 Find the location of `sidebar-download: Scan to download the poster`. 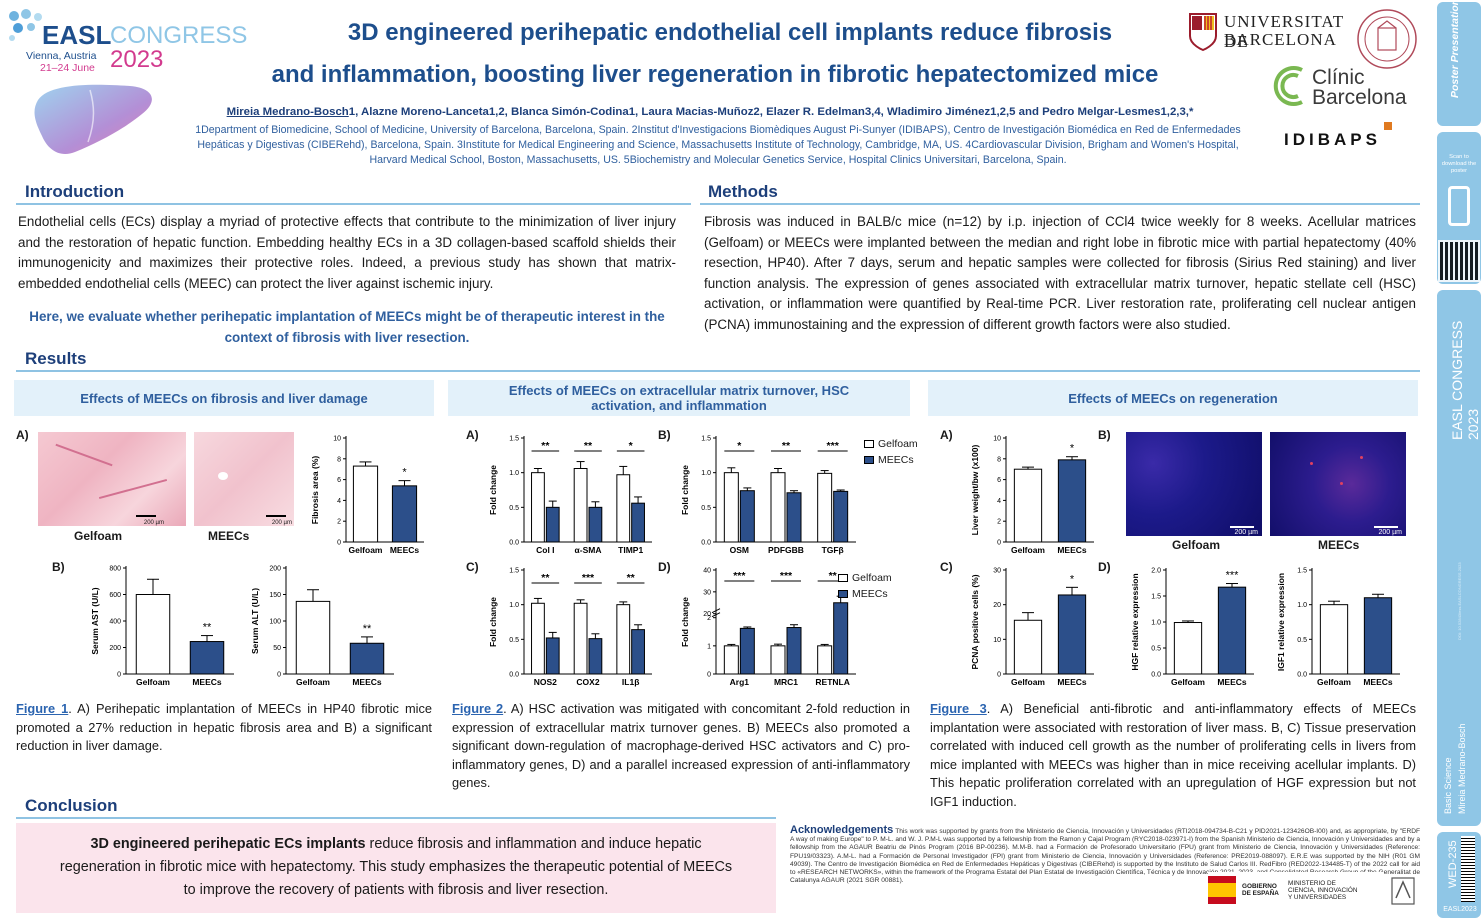

sidebar-download: Scan to download the poster is located at coordinates (1459, 208).